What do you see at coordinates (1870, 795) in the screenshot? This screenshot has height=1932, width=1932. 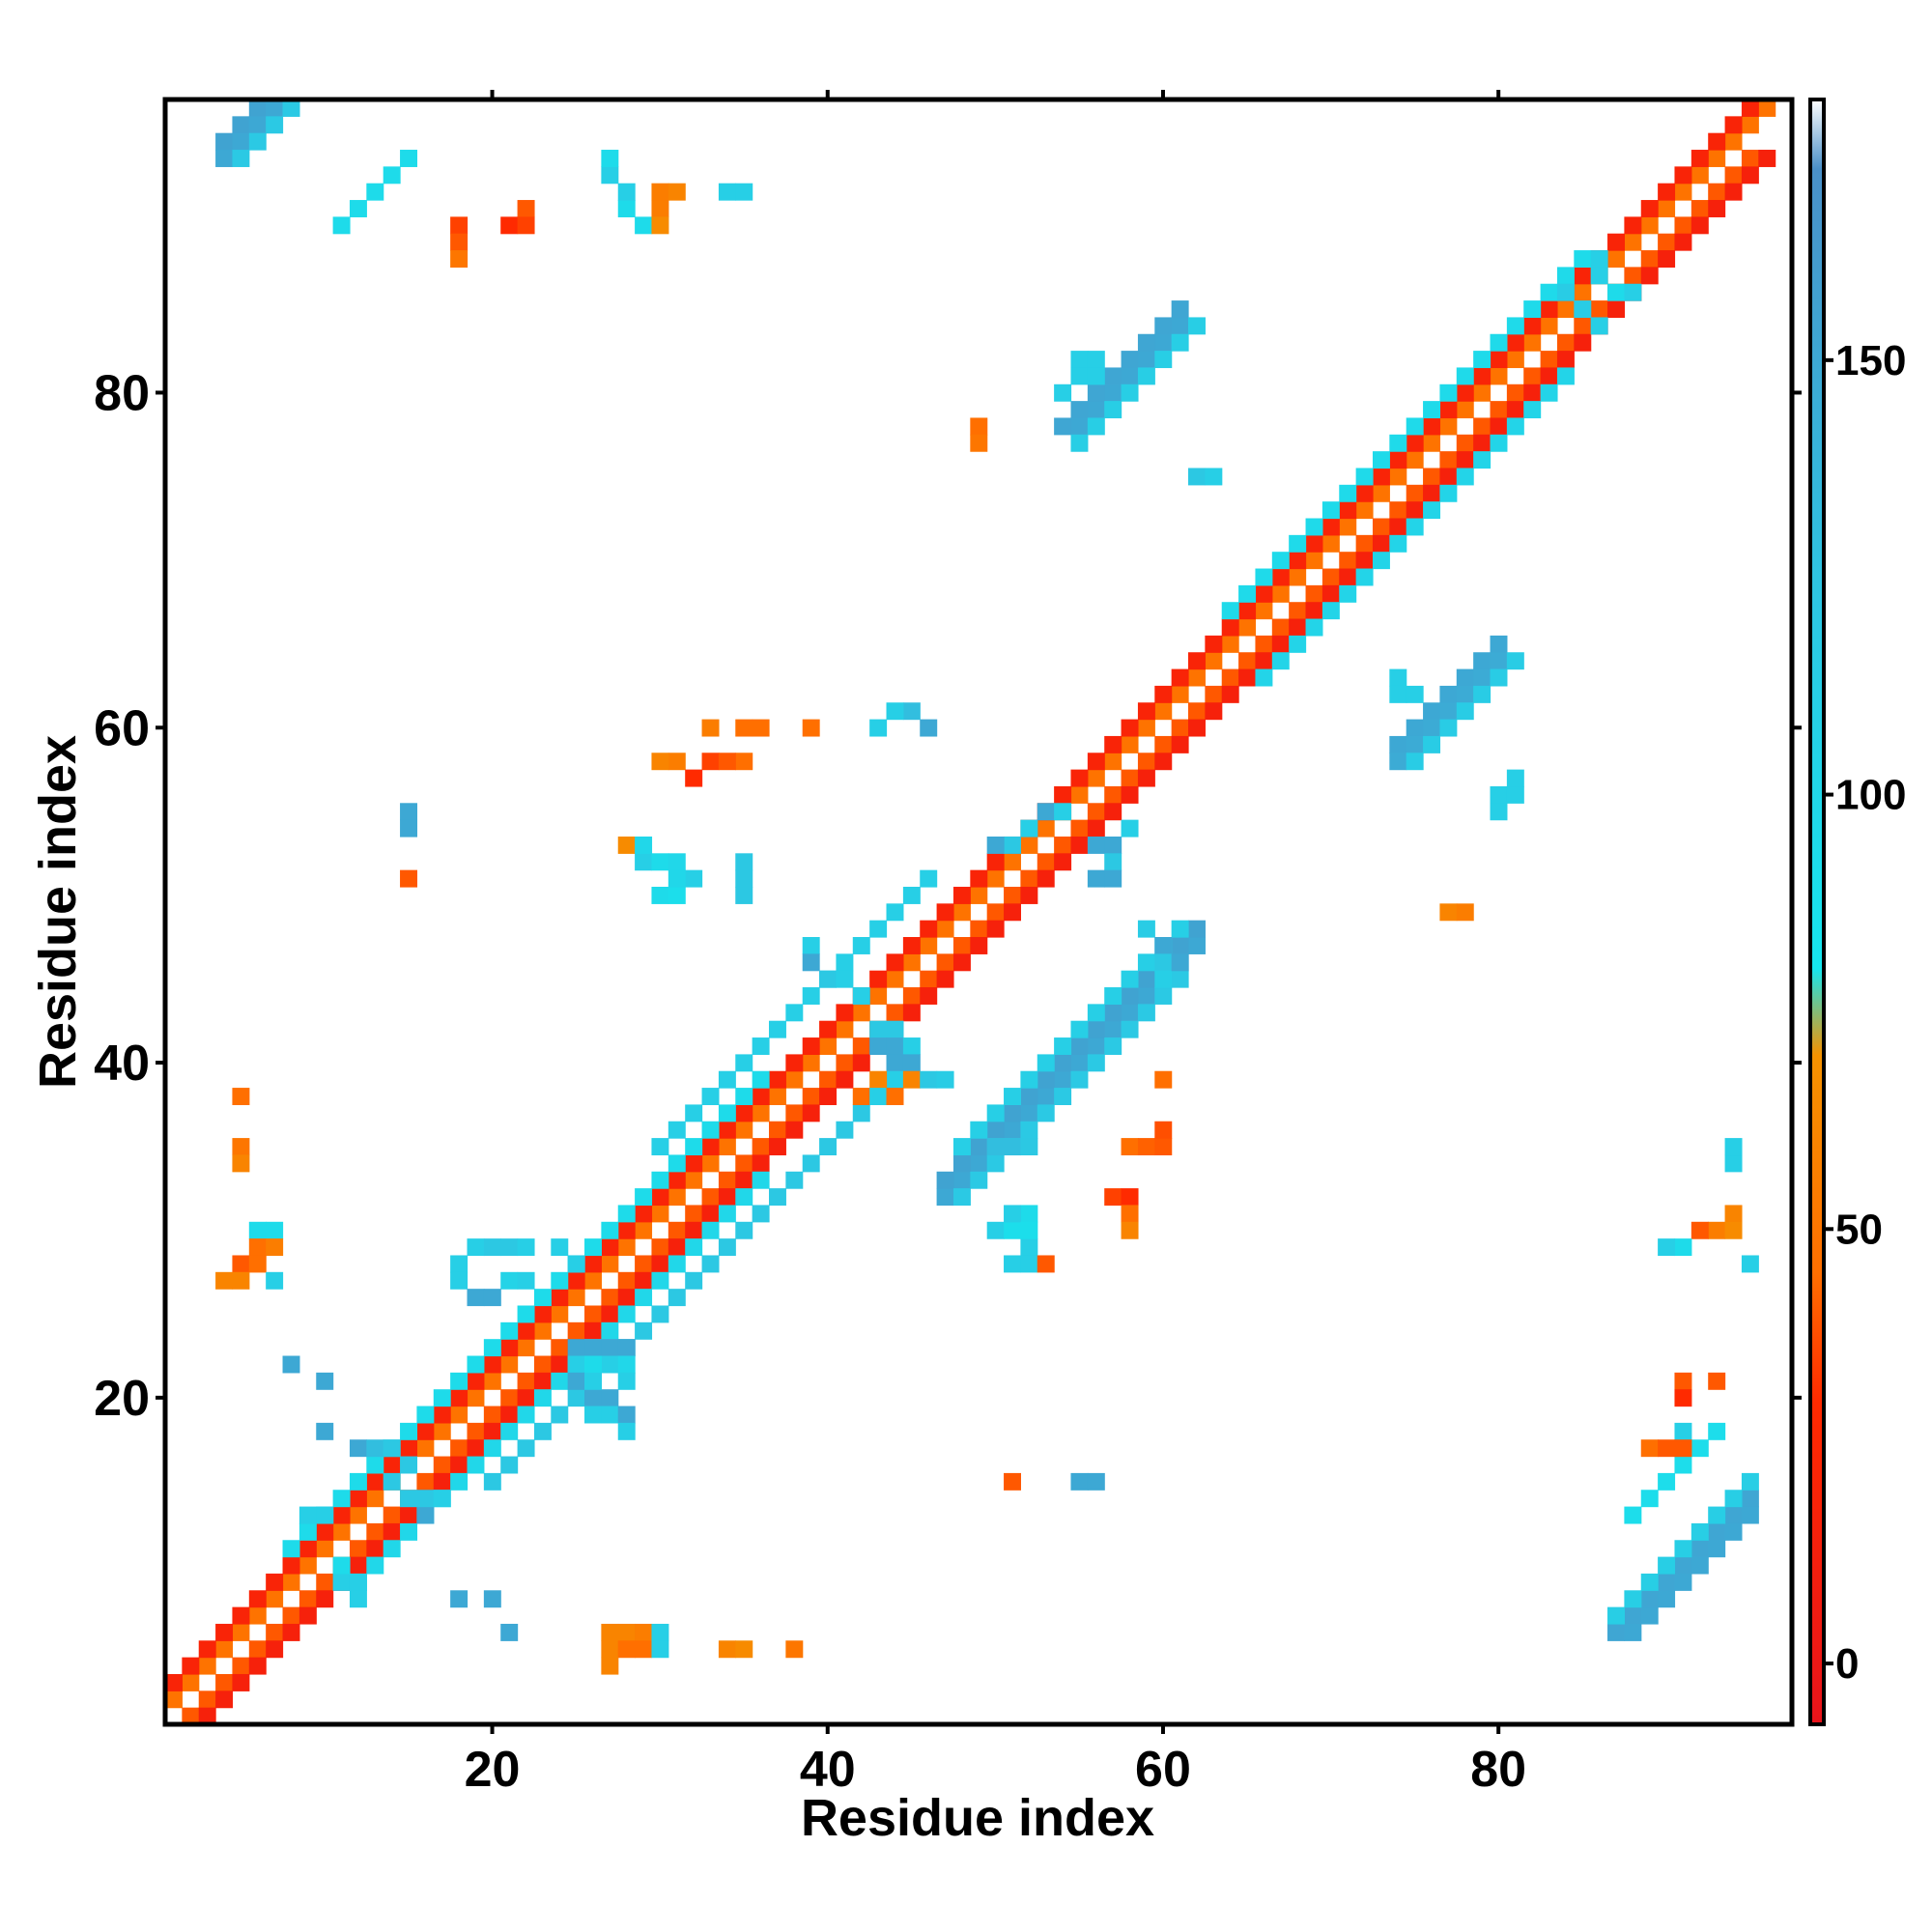 I see `colorbar-tick-label: 100` at bounding box center [1870, 795].